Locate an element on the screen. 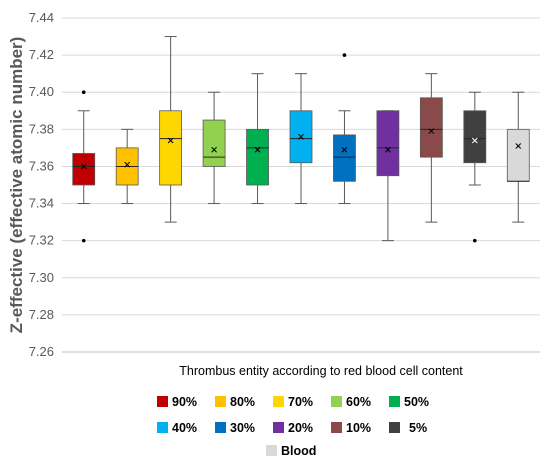  box-50-percent is located at coordinates (257, 139).